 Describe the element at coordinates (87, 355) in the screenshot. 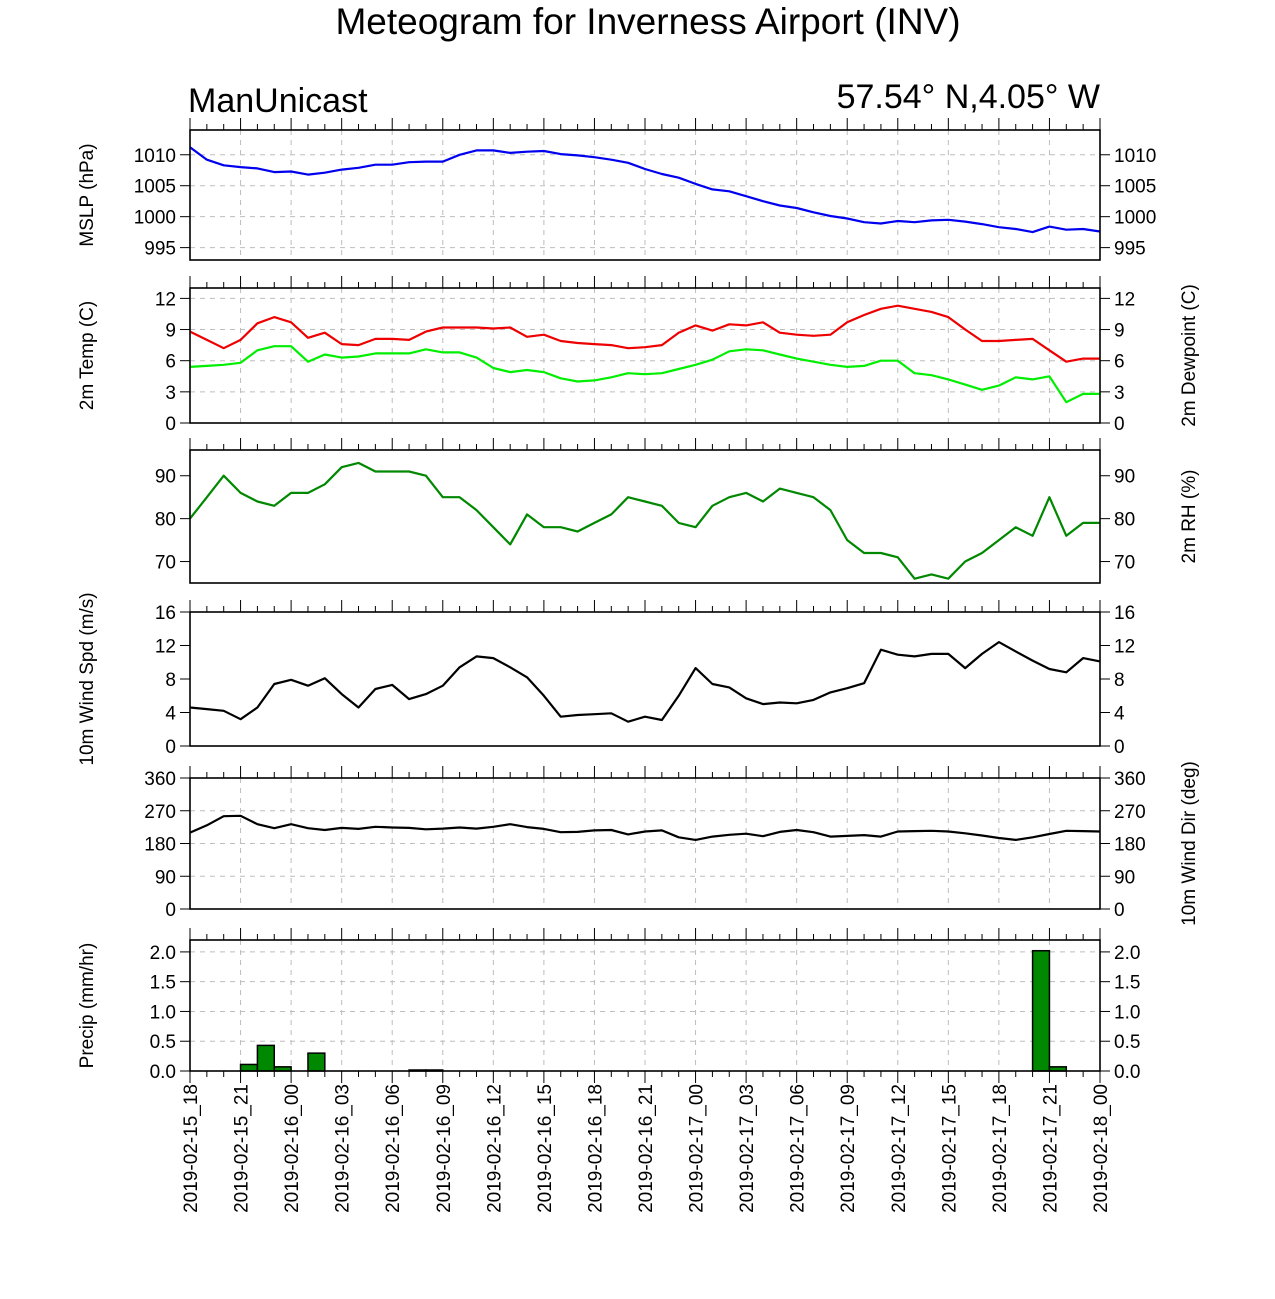

I see `temp-left-axis-label: 2m Temp (C)` at that location.